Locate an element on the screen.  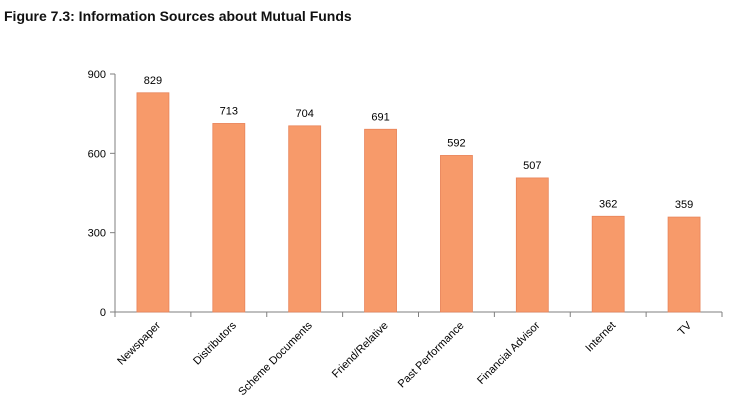
data-label: 359 is located at coordinates (684, 205).